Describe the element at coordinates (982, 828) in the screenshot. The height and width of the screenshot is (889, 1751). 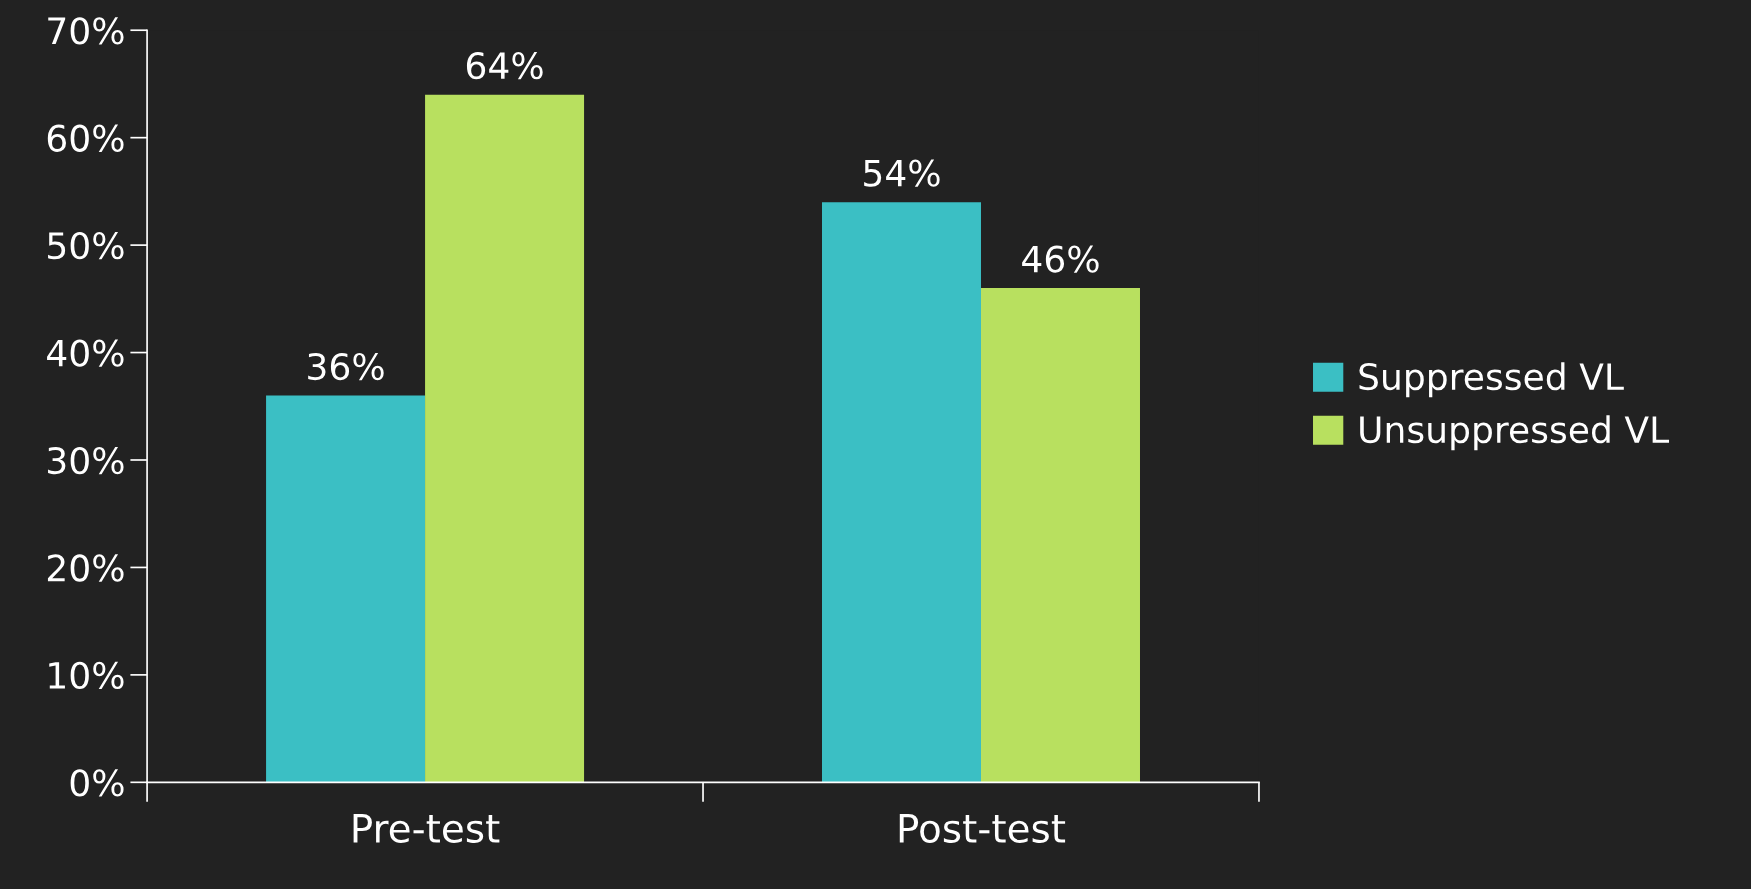
I see `x-tick-label: Post-test` at that location.